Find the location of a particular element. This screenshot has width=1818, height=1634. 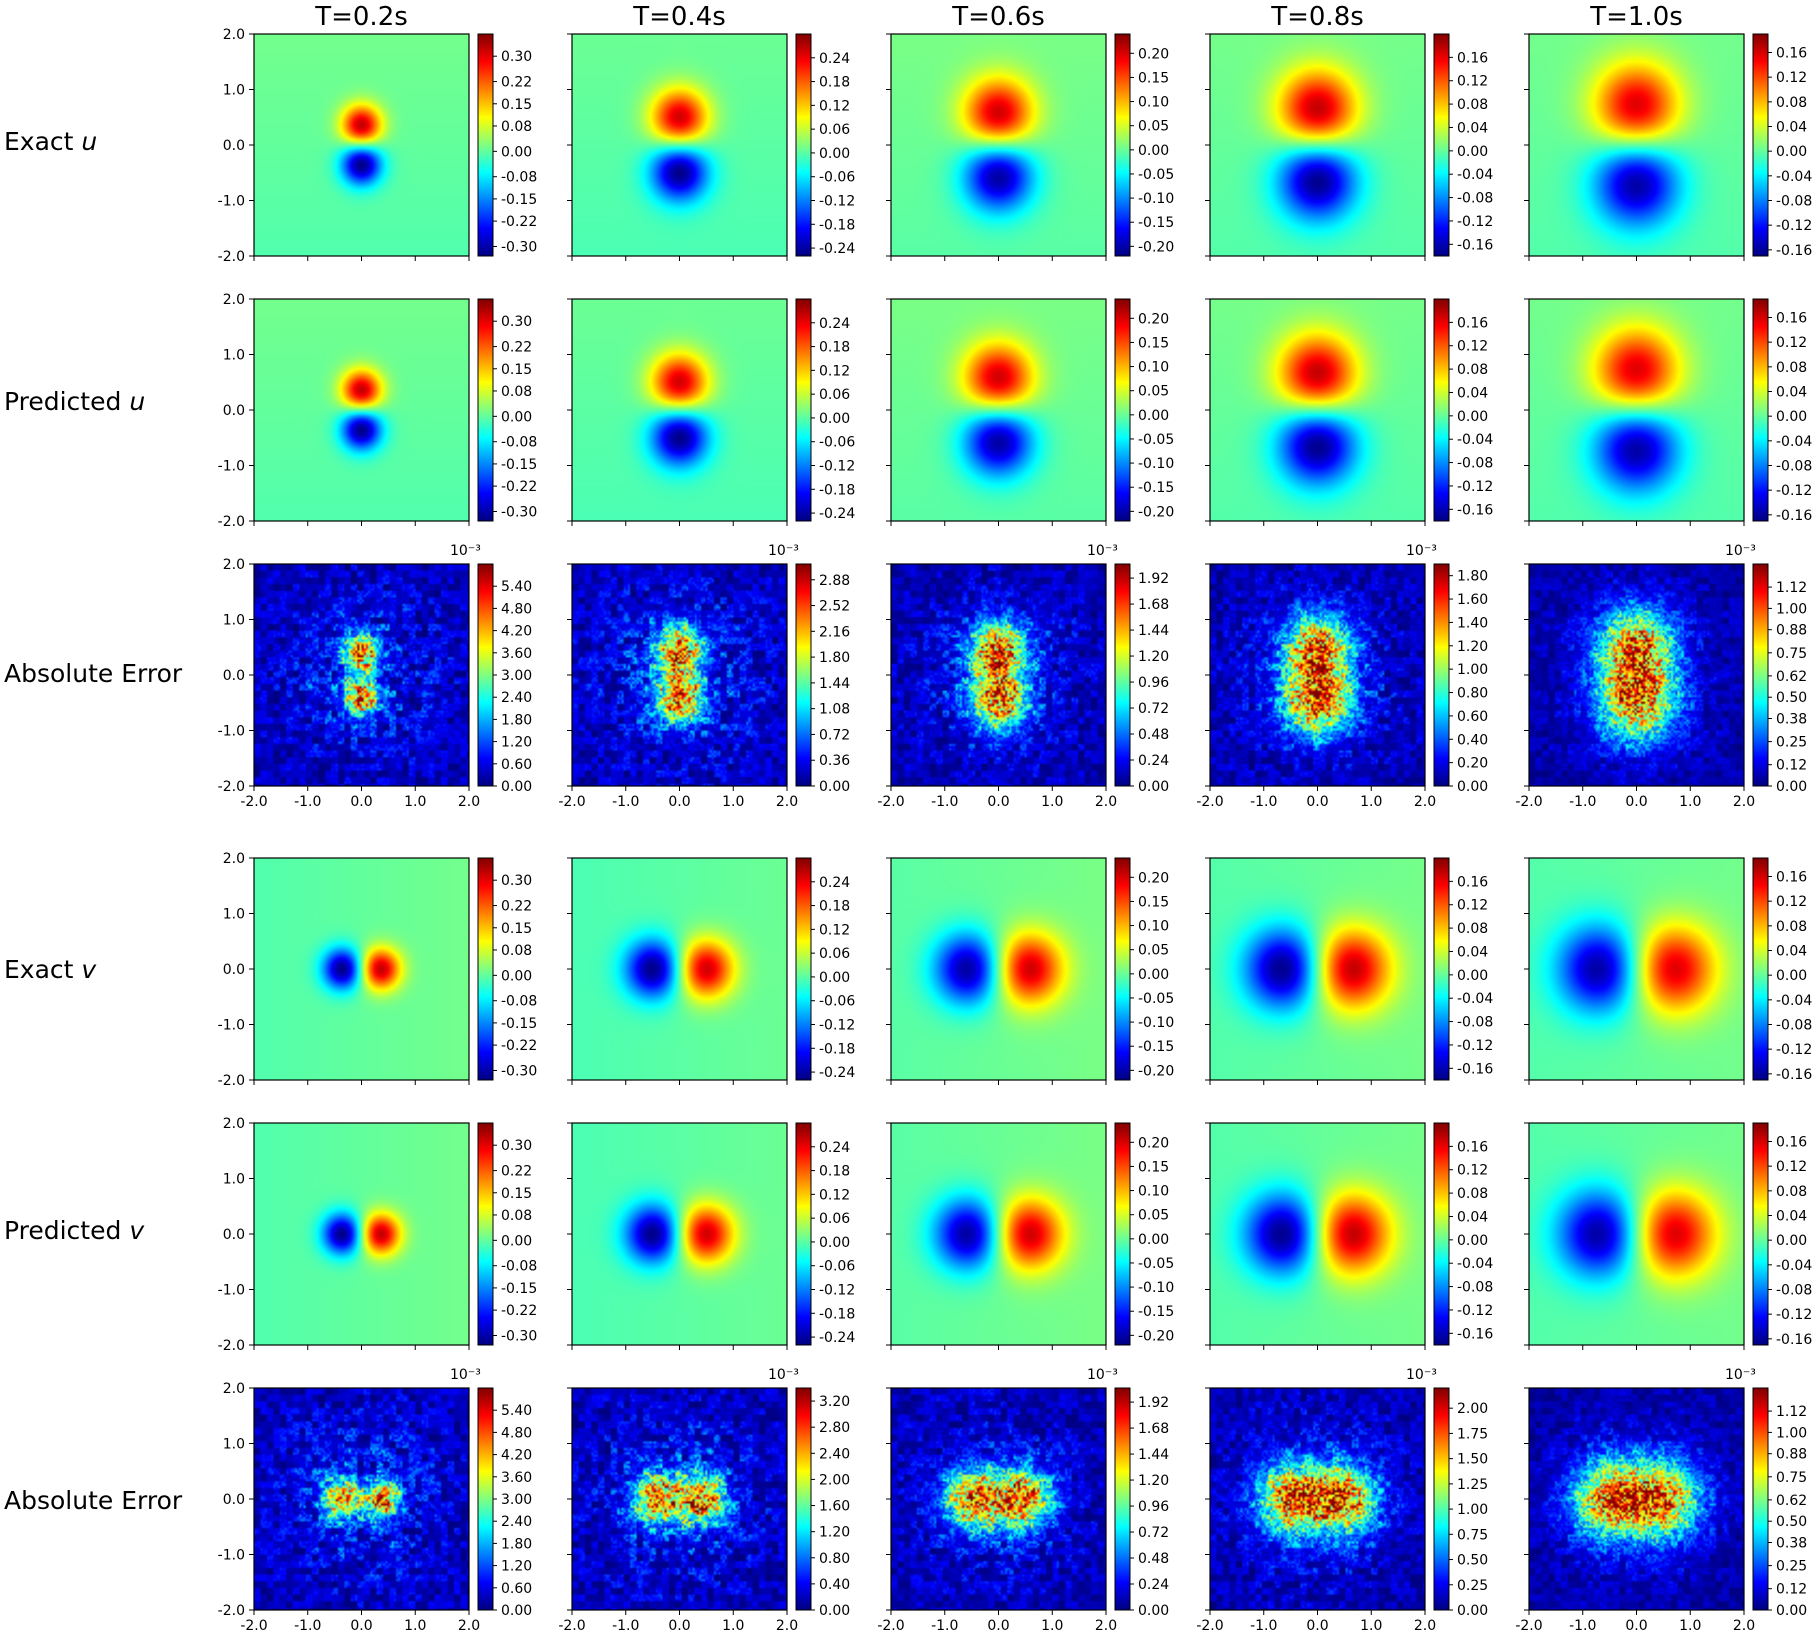

predicted-u-panel-3: 0.20 0.15 0.10 0.05 0.00 -0.05 -0.10 -0.15 -0.20 is located at coordinates (1030, 412).